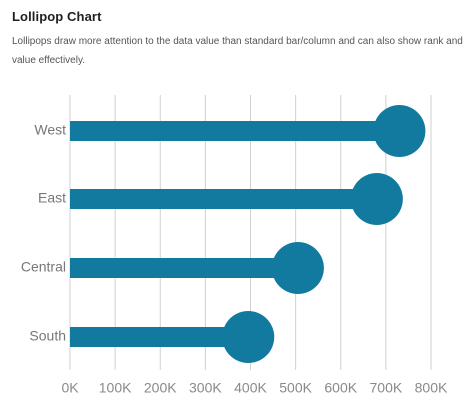 Image resolution: width=474 pixels, height=415 pixels. What do you see at coordinates (47, 336) in the screenshot?
I see `category-label: South` at bounding box center [47, 336].